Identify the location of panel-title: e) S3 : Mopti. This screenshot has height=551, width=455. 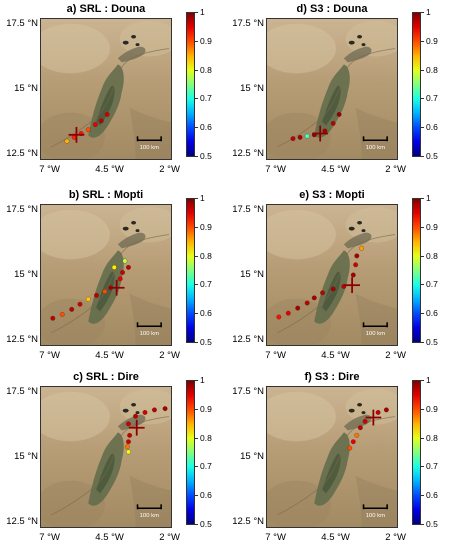
(332, 195).